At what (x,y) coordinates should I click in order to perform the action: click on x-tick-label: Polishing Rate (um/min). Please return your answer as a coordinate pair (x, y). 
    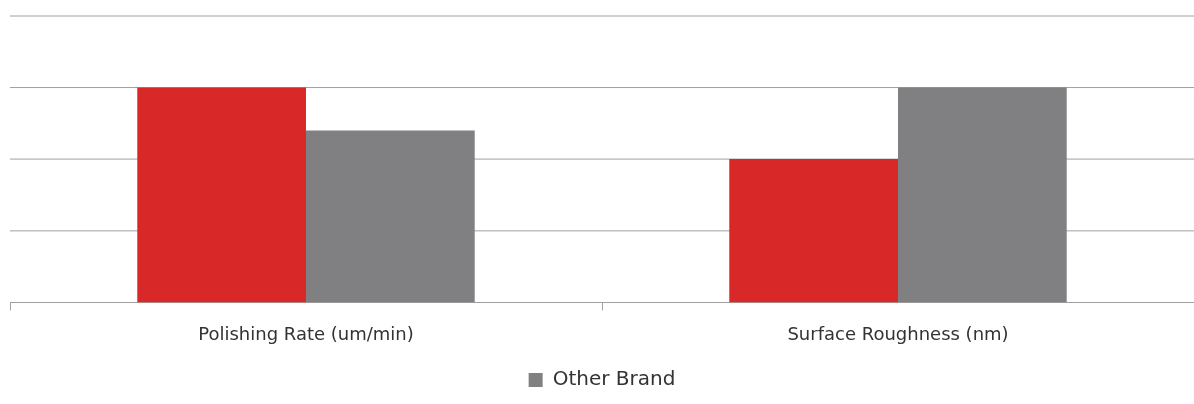
    Looking at the image, I should click on (306, 333).